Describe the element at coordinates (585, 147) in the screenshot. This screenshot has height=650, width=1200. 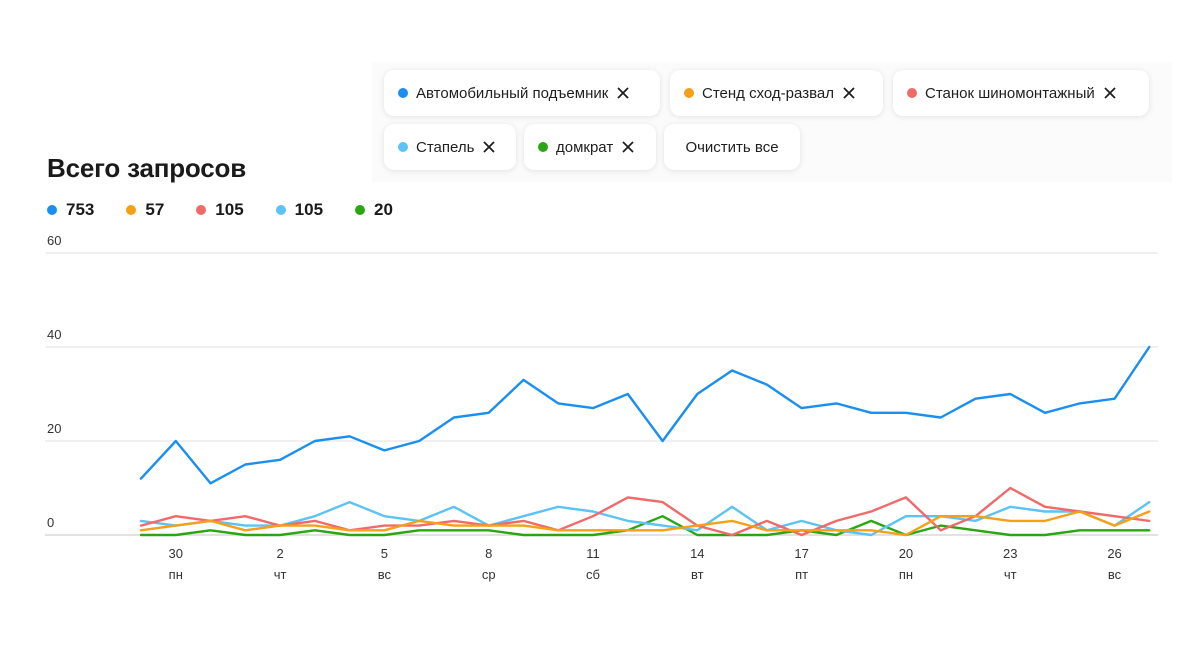
I see `filter-chip-label: домкрат` at that location.